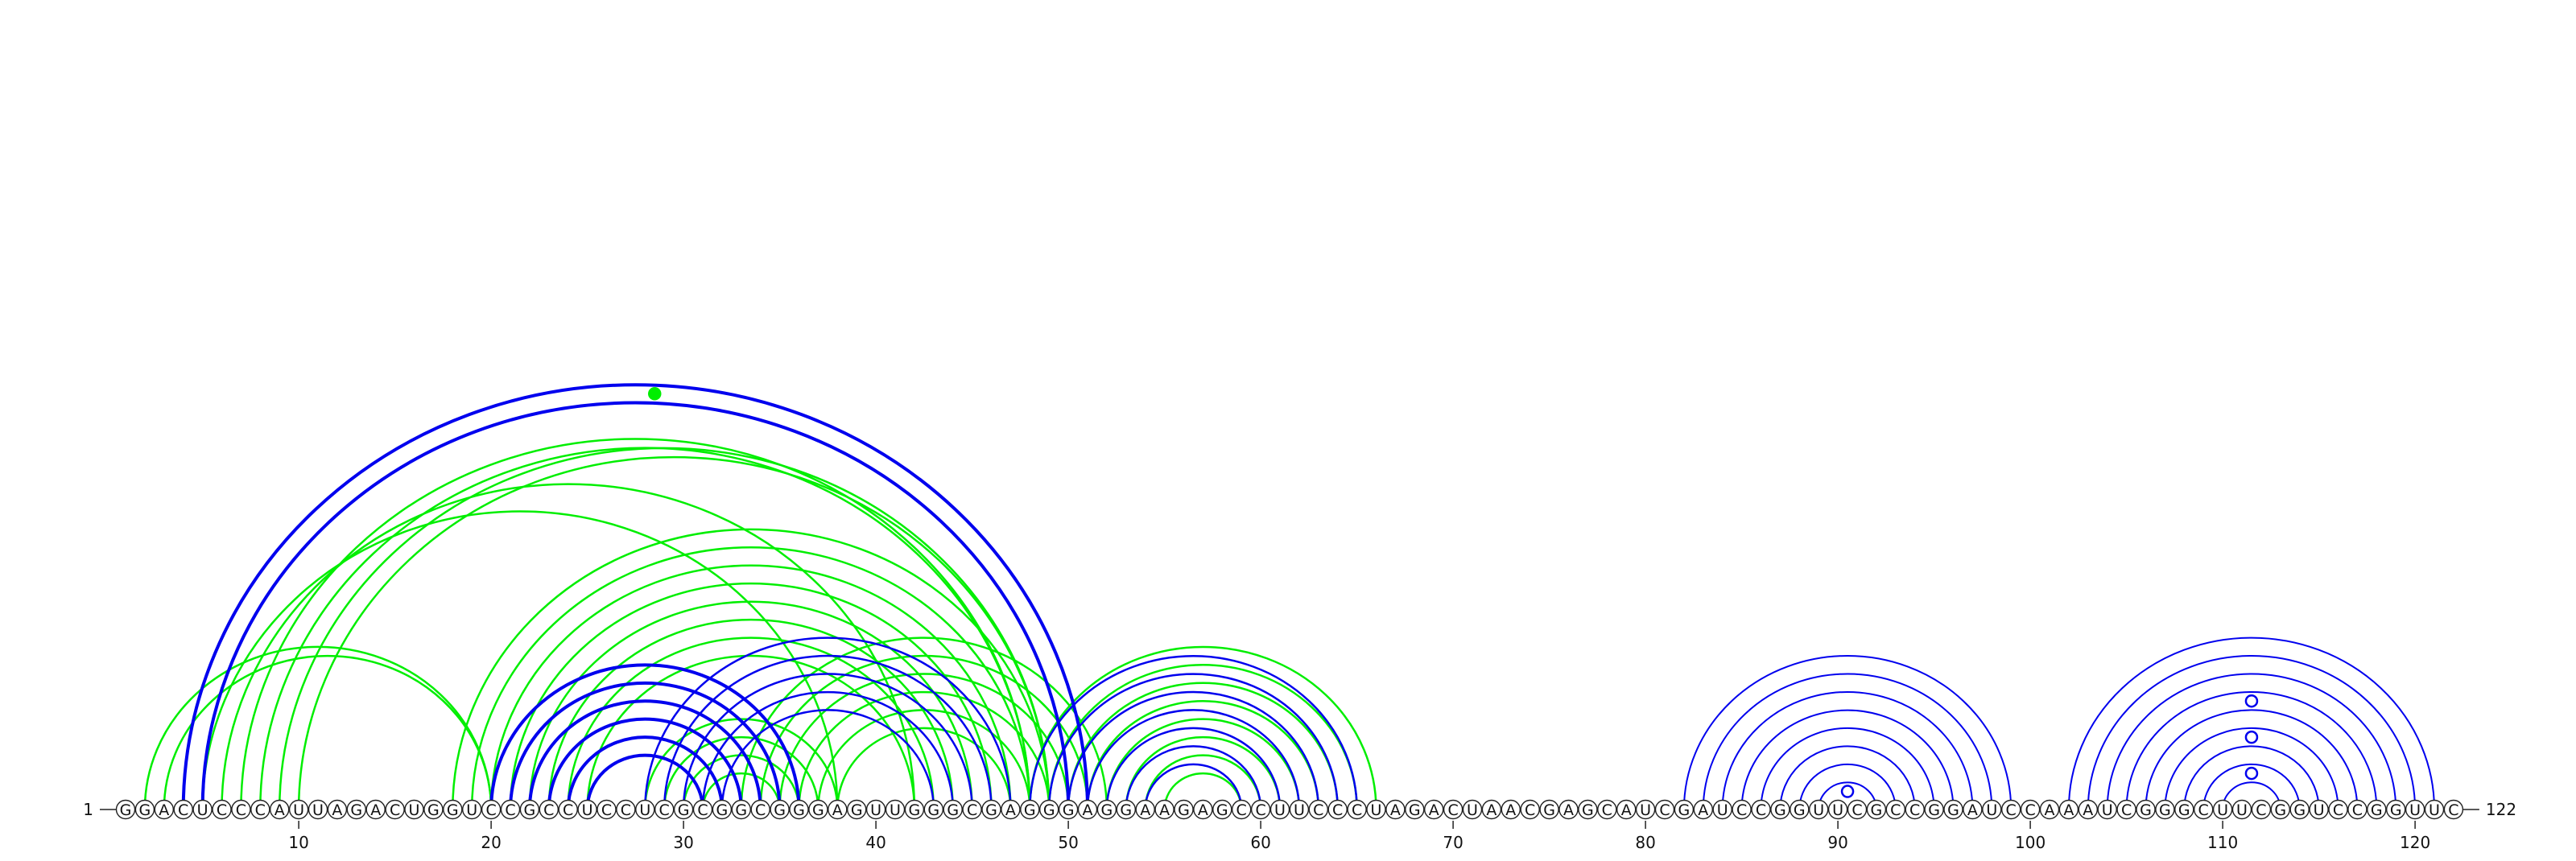  What do you see at coordinates (655, 394) in the screenshot?
I see `loop-marker` at bounding box center [655, 394].